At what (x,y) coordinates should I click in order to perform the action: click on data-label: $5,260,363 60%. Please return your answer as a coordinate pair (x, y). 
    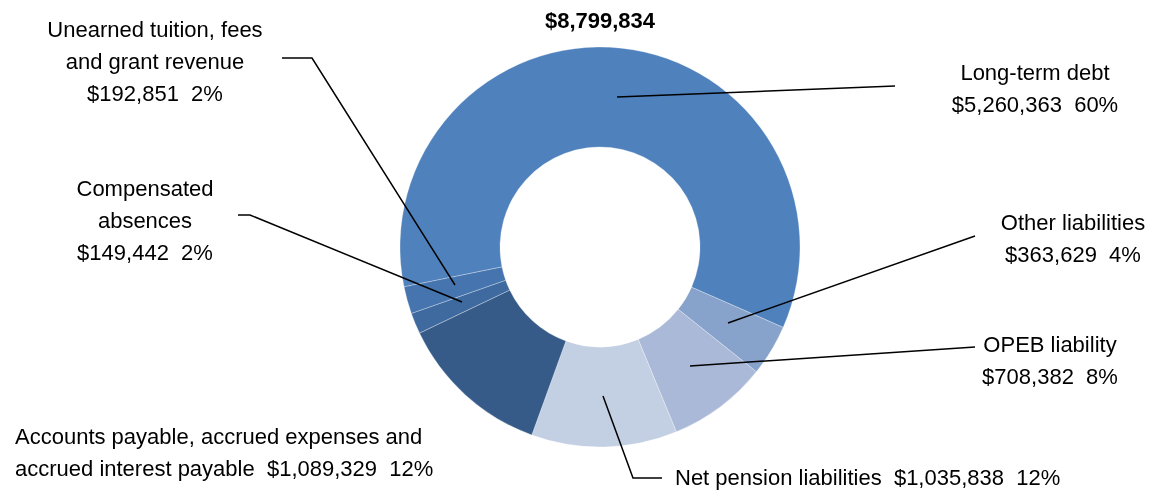
    Looking at the image, I should click on (1035, 104).